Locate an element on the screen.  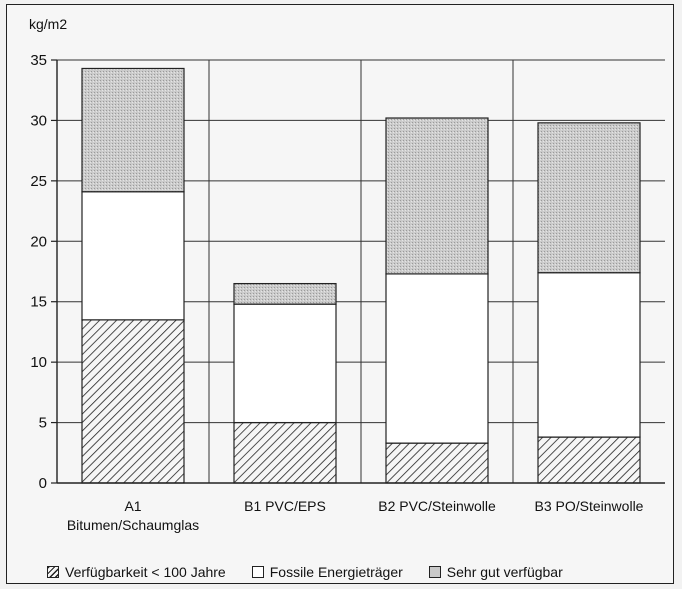
y-tick-label: 25 is located at coordinates (38, 181).